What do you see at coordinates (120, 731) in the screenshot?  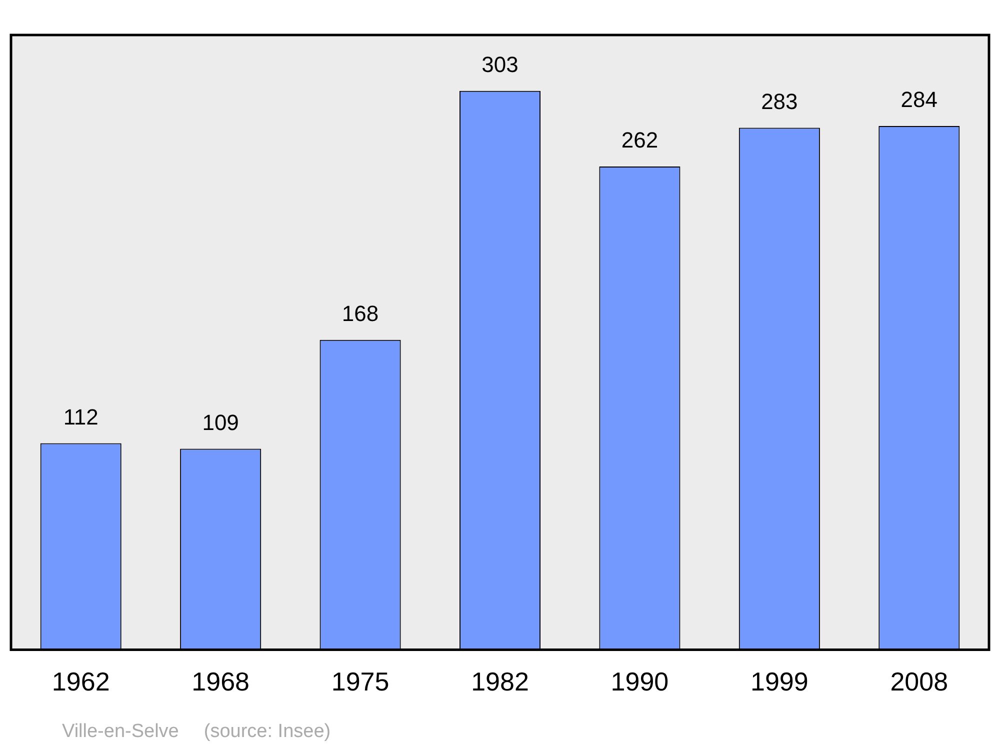 I see `text: Ville-en-Selve` at bounding box center [120, 731].